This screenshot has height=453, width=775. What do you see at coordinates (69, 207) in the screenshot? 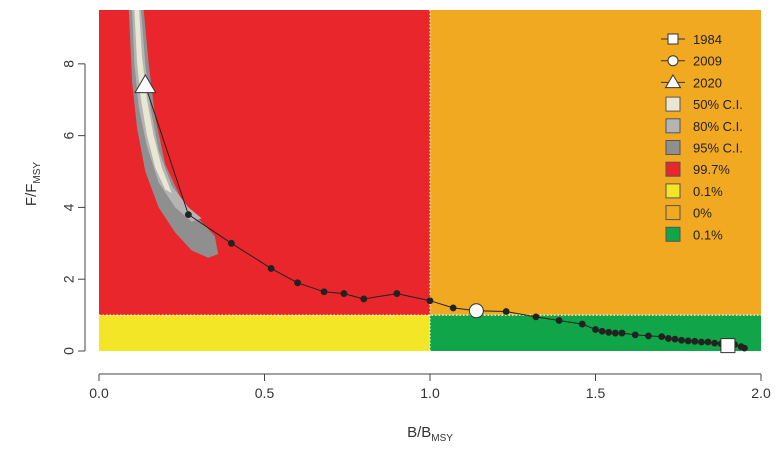
I see `y-tick-label: 4` at bounding box center [69, 207].